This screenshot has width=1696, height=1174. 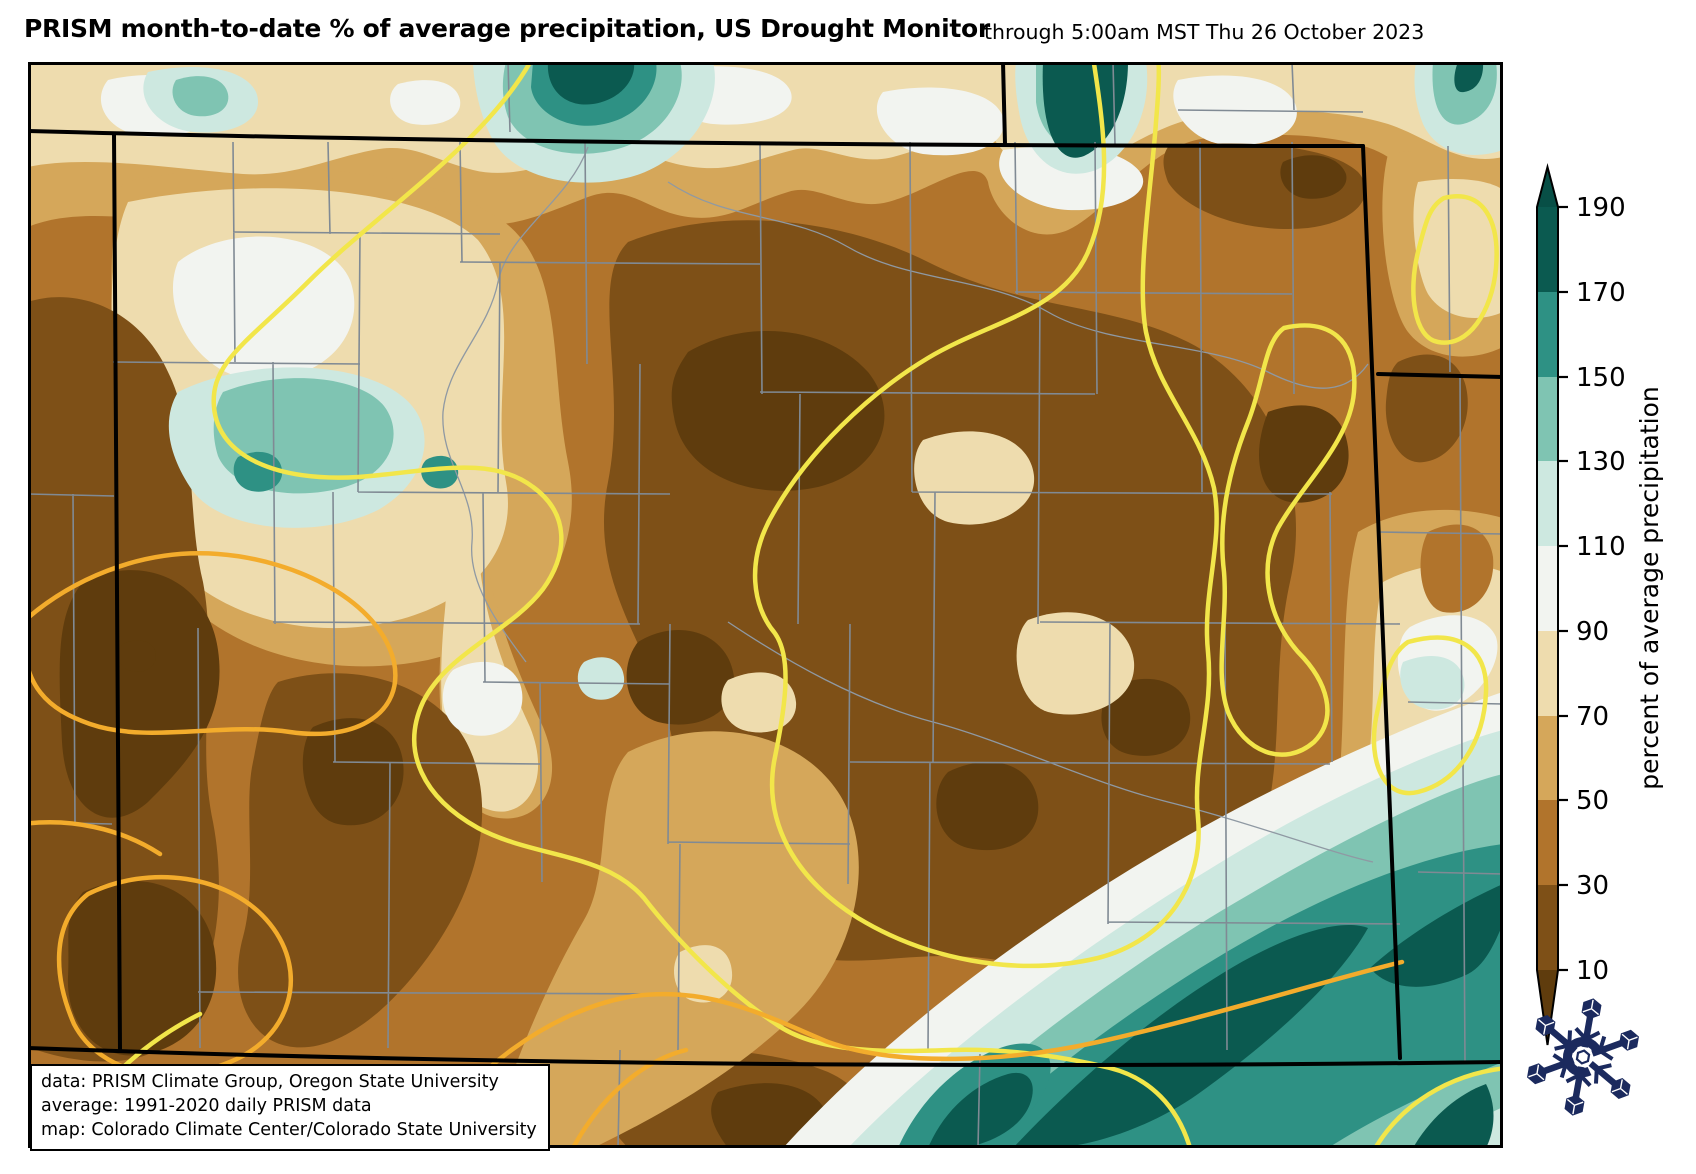 I want to click on colorado-climate-center-snowflake-logo, so click(x=1583, y=1058).